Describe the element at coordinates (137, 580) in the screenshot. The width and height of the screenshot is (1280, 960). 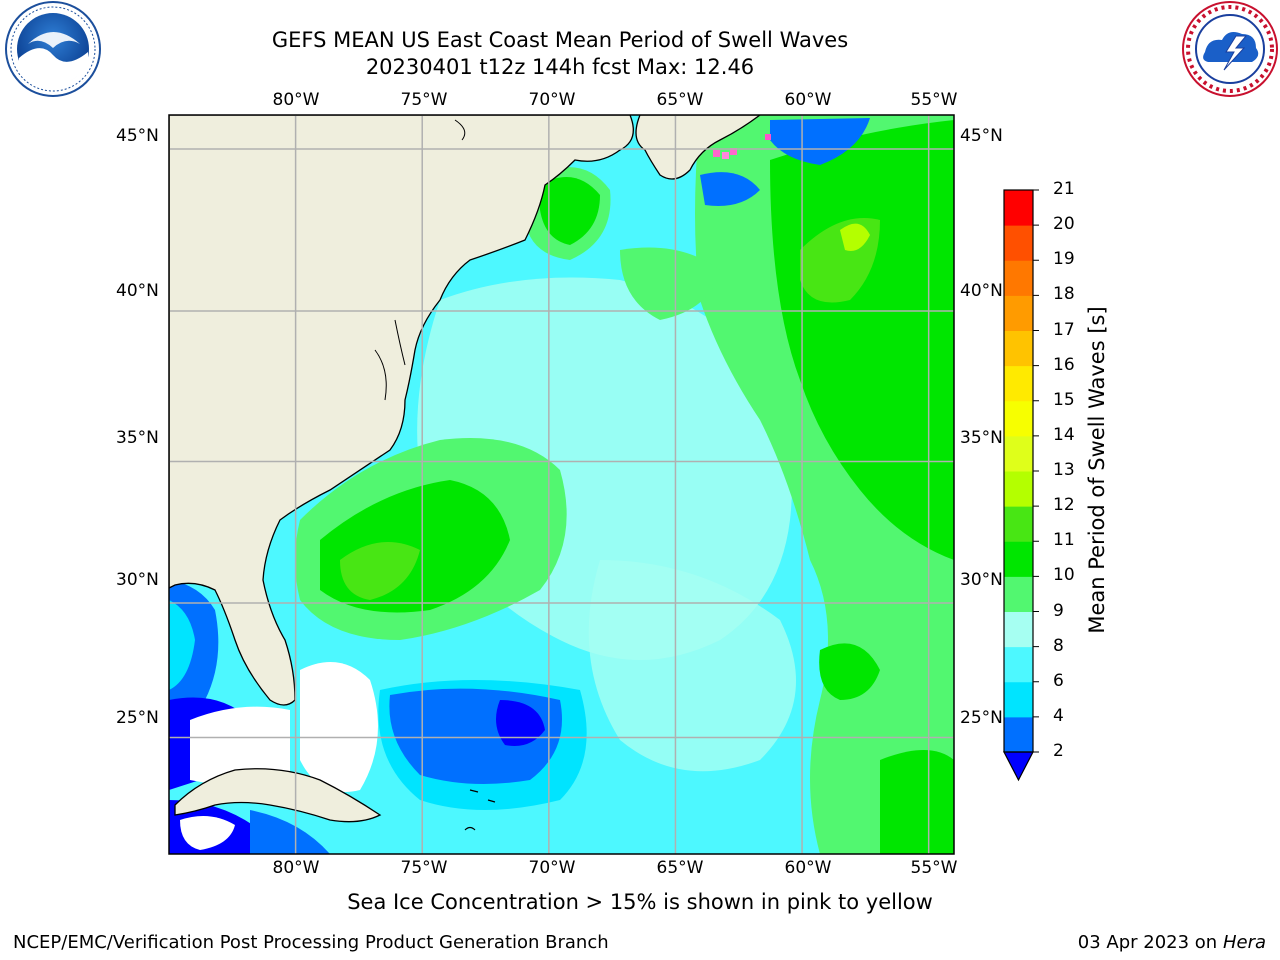
I see `lat-label-left: 30°N` at that location.